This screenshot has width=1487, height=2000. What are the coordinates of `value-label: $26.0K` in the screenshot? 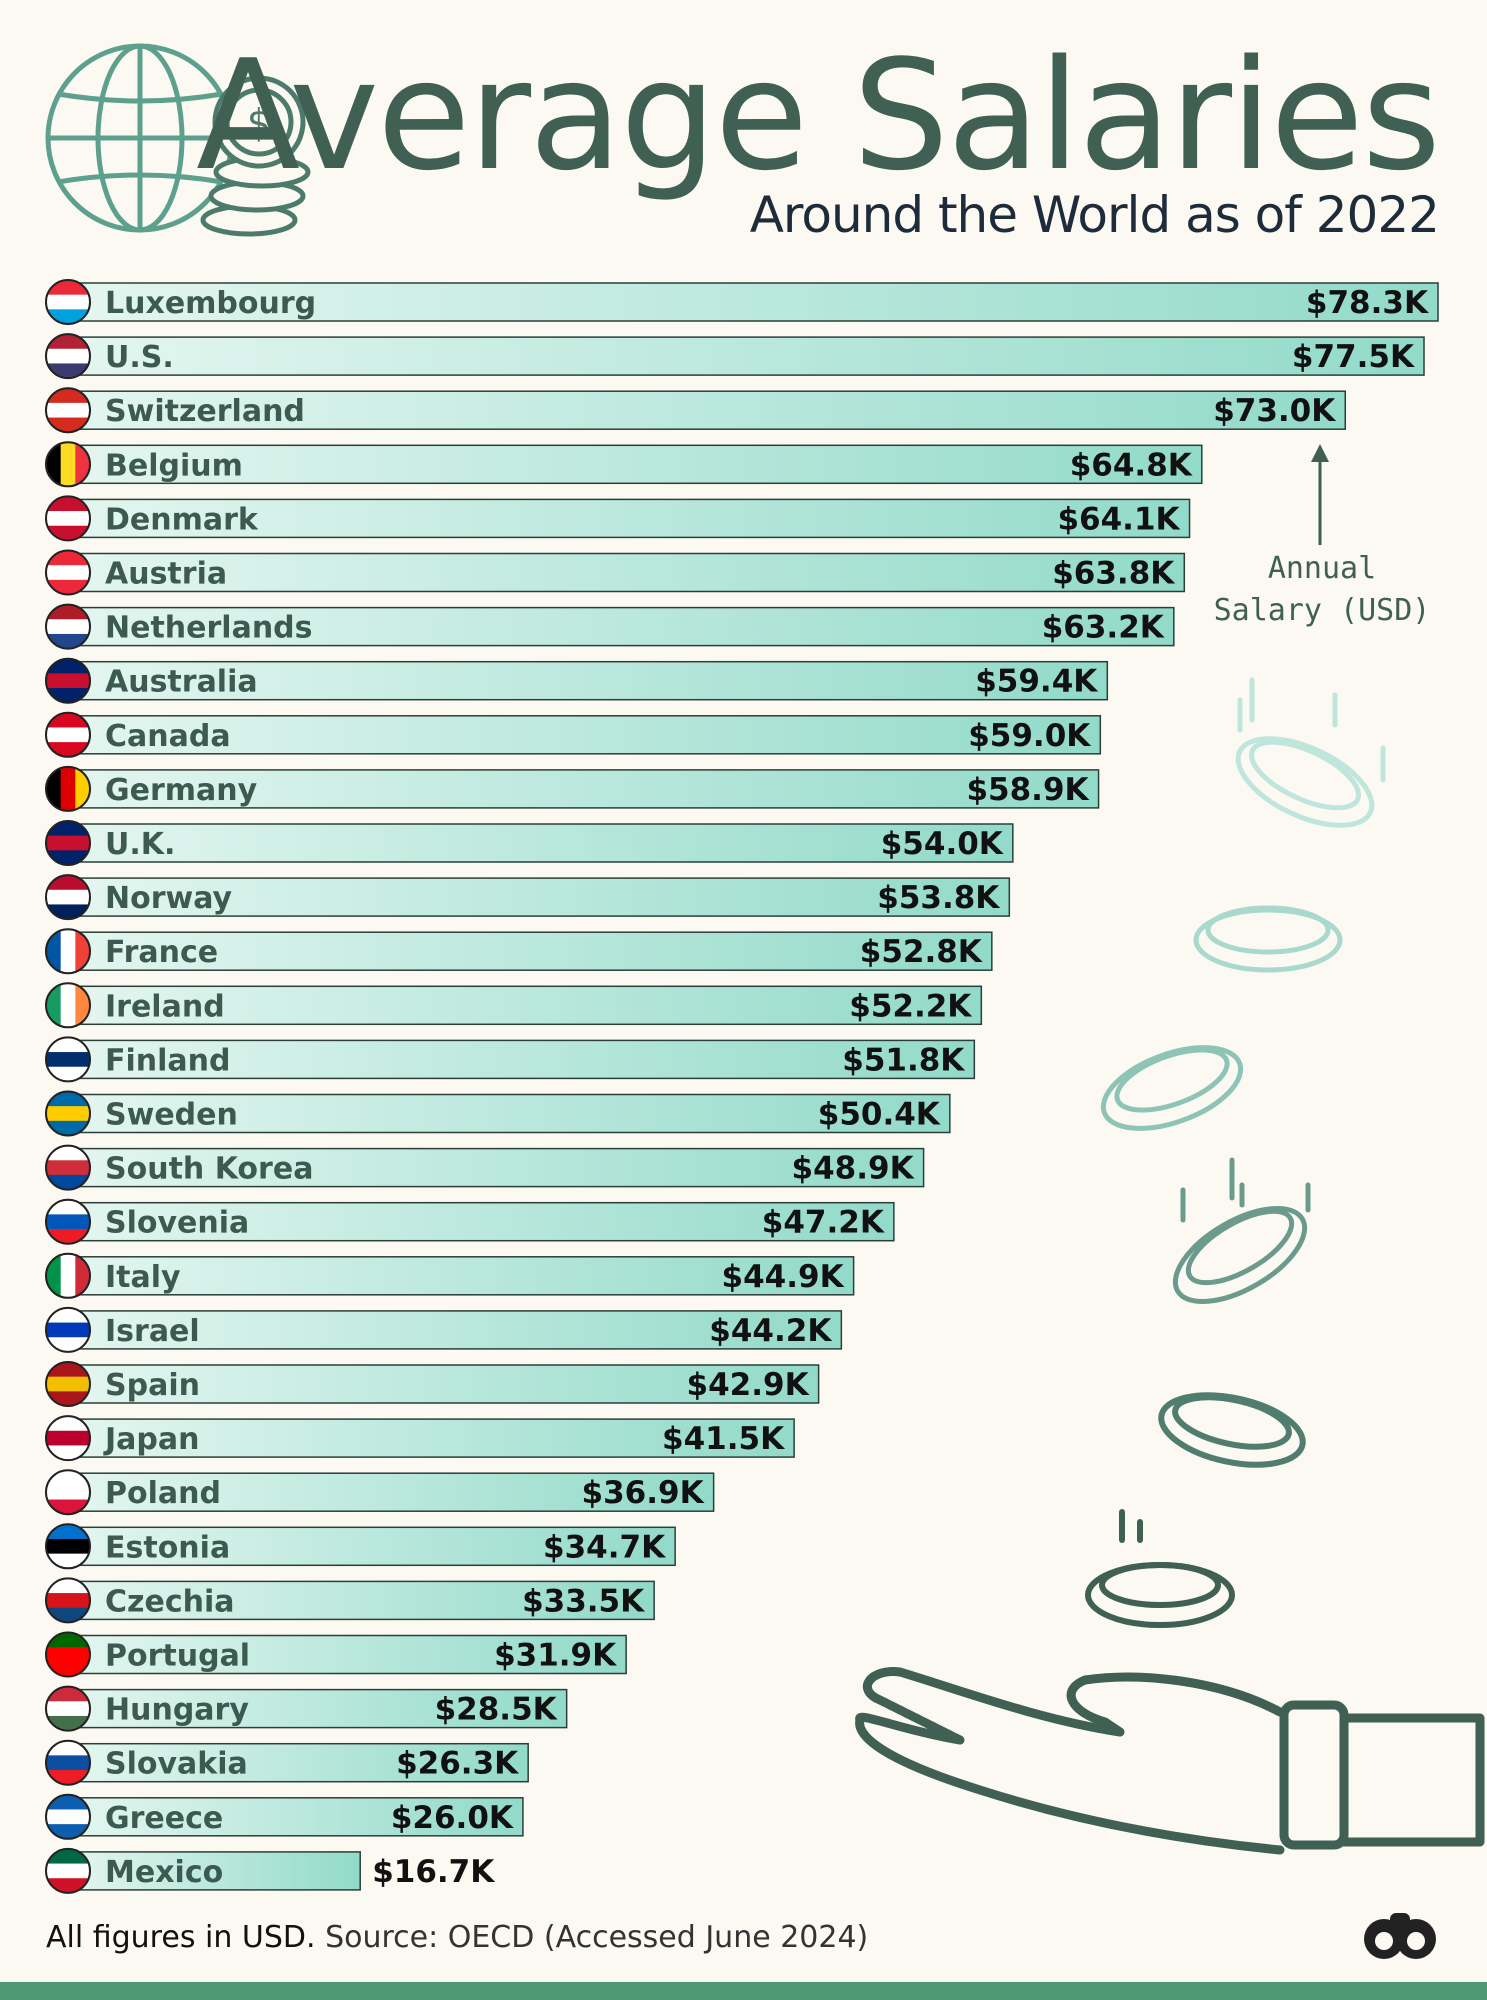 It's located at (452, 1818).